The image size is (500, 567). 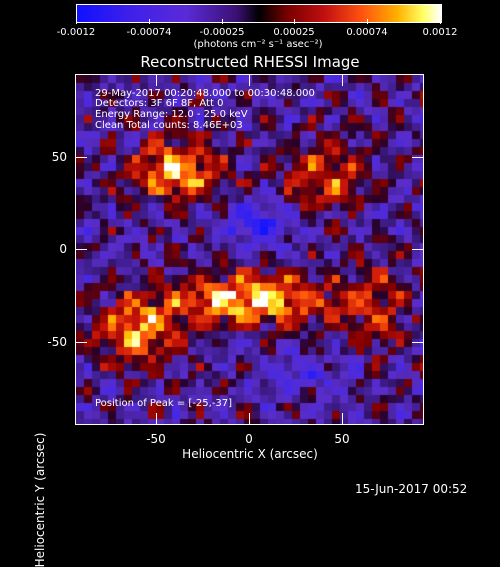 What do you see at coordinates (59, 157) in the screenshot?
I see `y-tick-label: 50` at bounding box center [59, 157].